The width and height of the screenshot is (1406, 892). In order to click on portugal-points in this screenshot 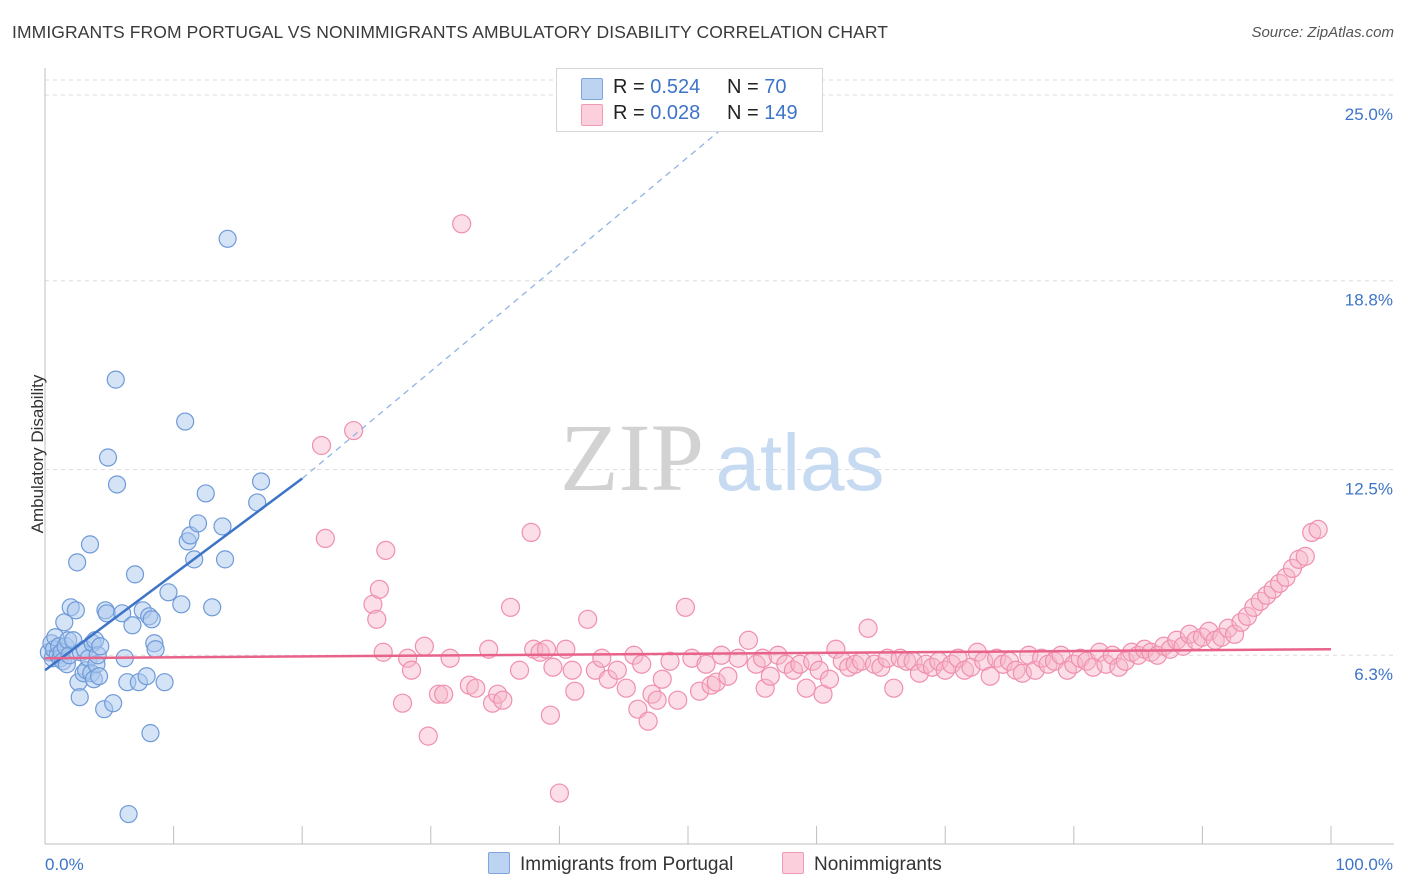, I will do `click(155, 526)`.